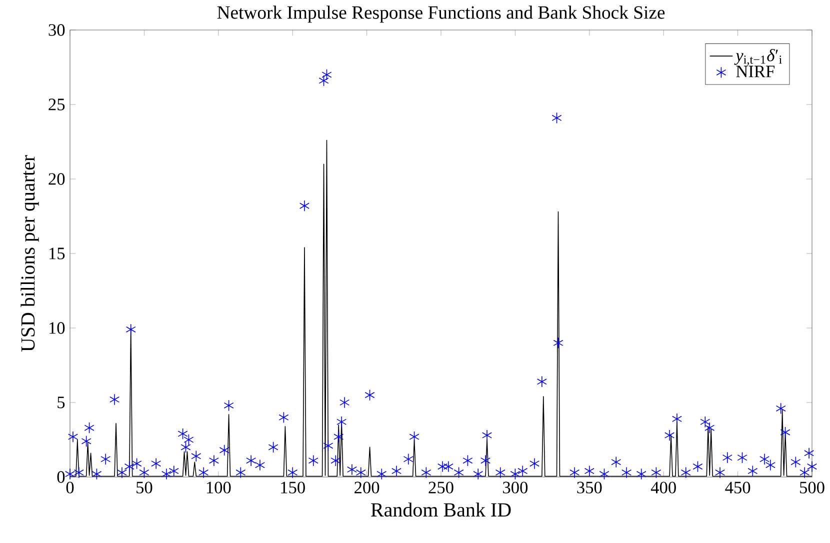 This screenshot has height=543, width=830. I want to click on y-tick-label: 15, so click(57, 254).